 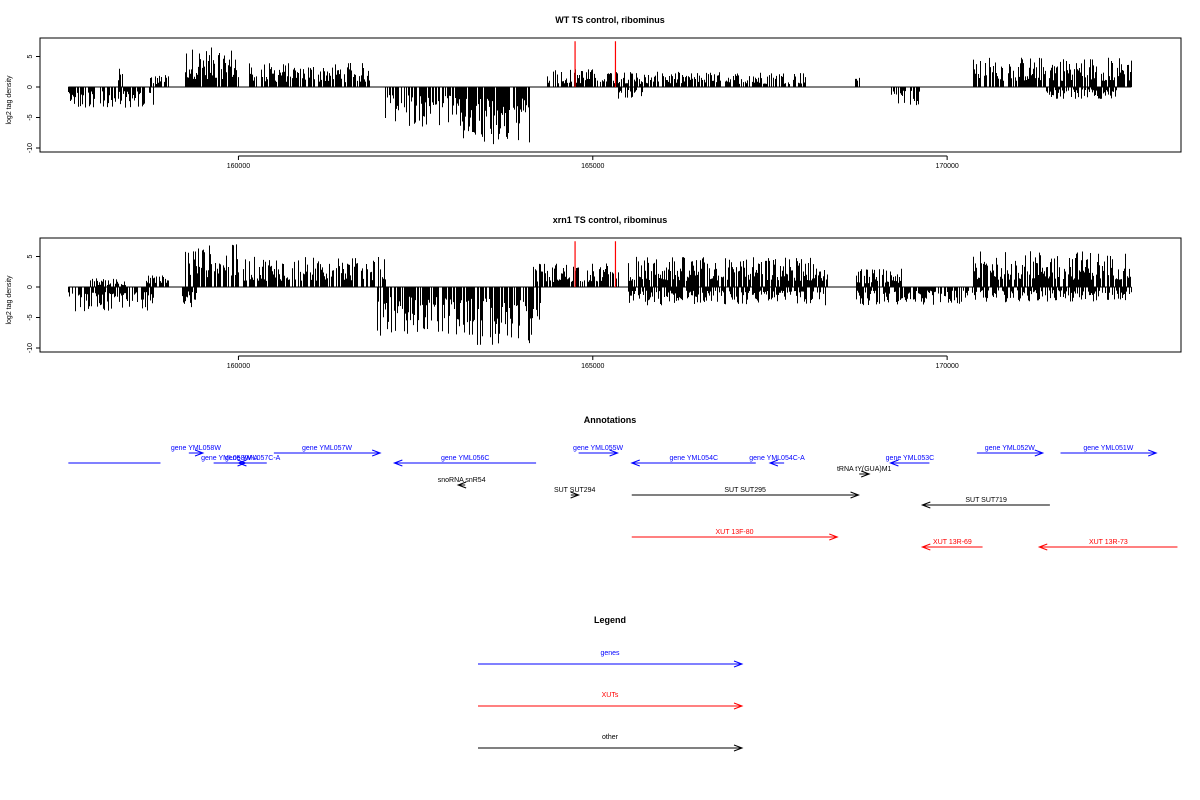 What do you see at coordinates (910, 458) in the screenshot?
I see `feature-label: gene YML053C` at bounding box center [910, 458].